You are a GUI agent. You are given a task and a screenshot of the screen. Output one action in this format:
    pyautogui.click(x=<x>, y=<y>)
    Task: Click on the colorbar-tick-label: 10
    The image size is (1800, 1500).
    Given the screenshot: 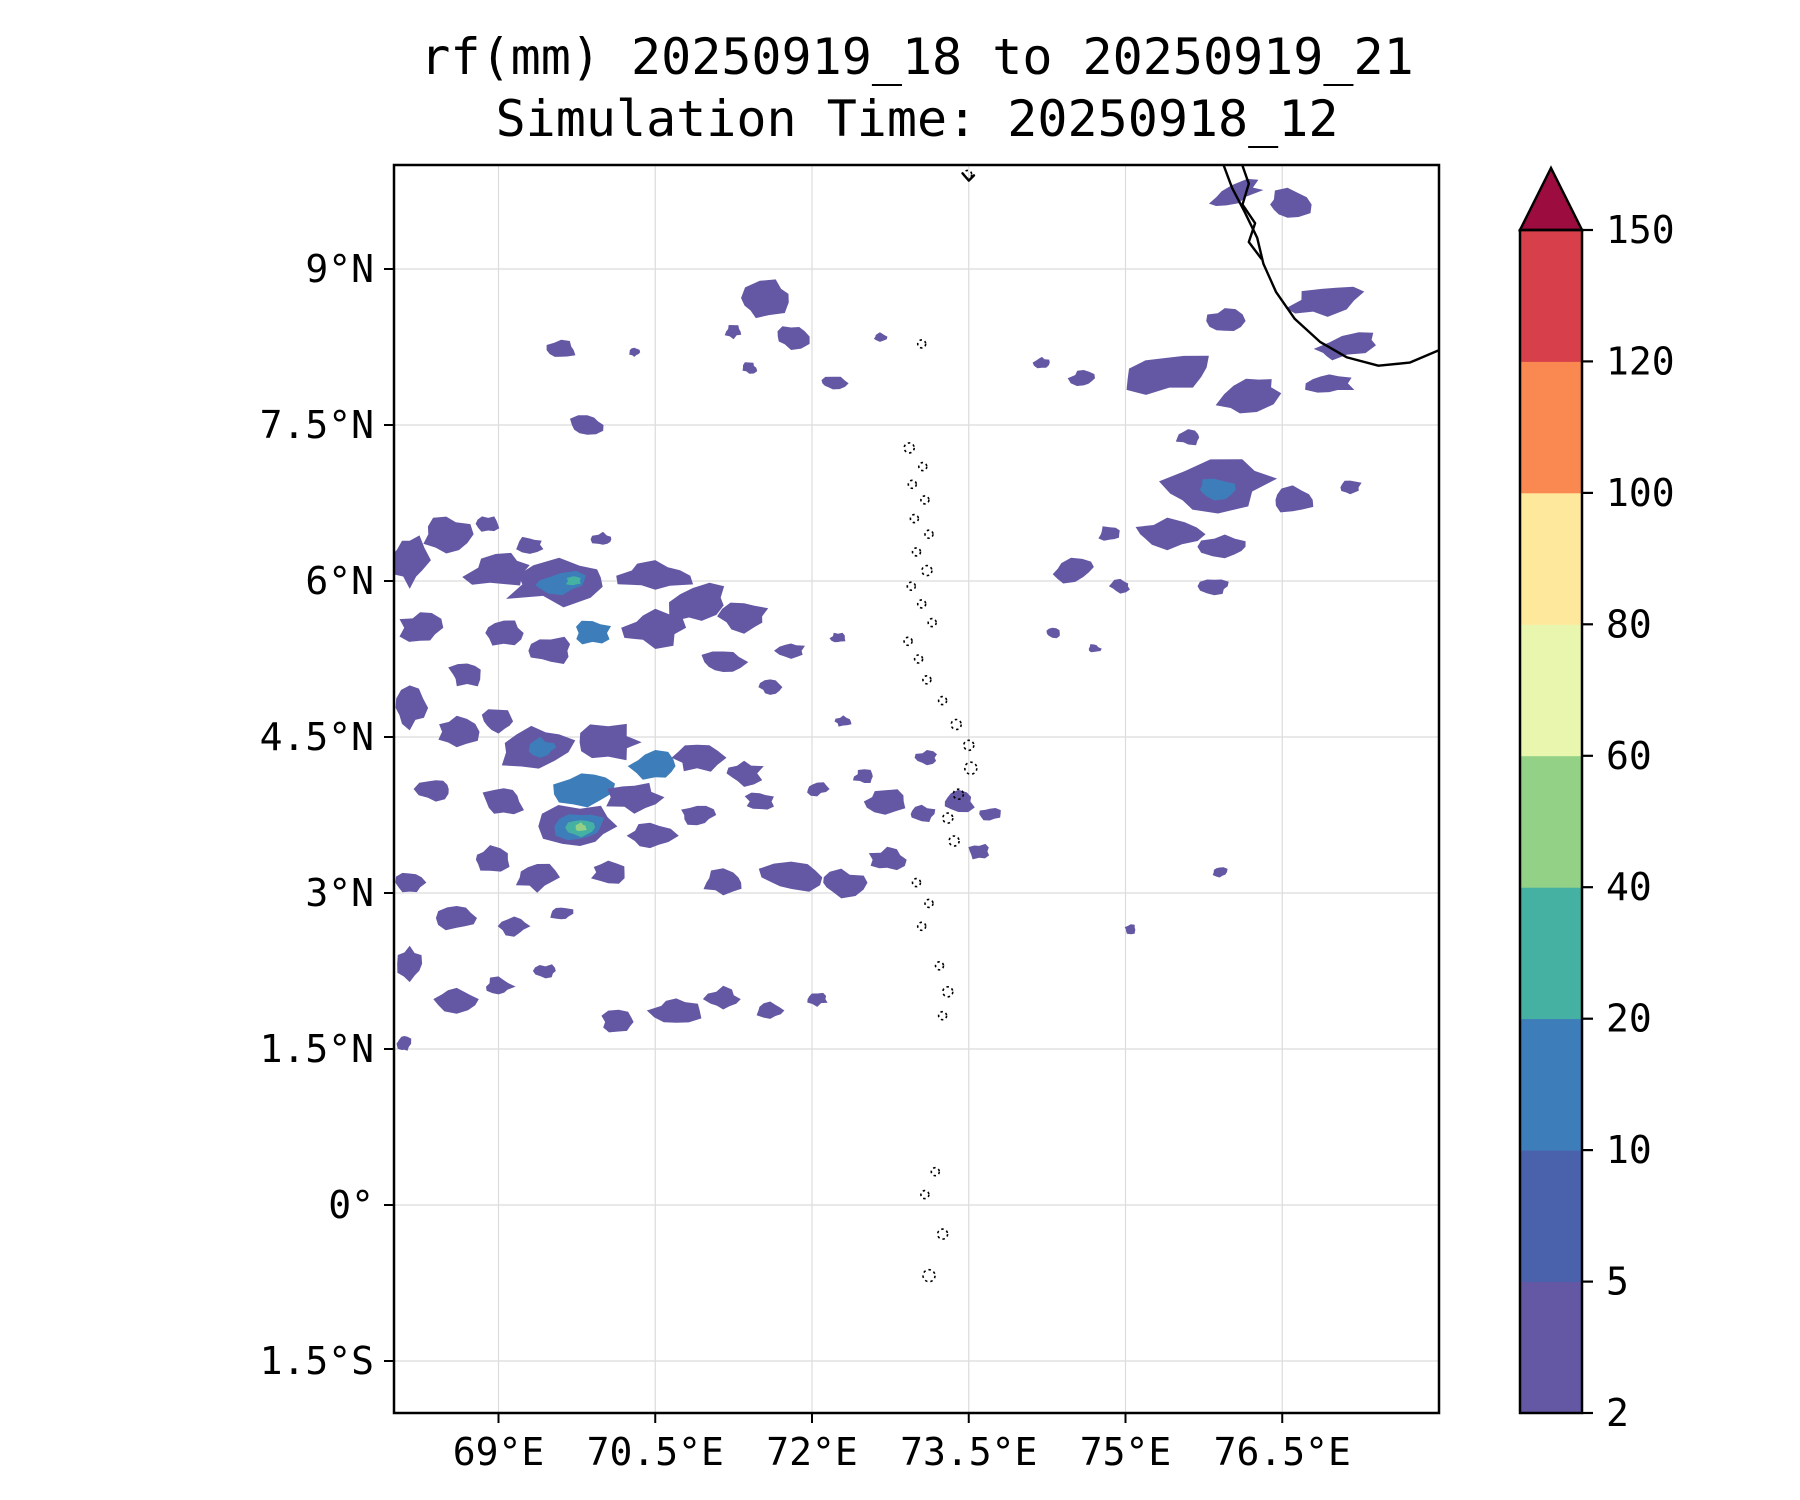 What is the action you would take?
    pyautogui.click(x=1629, y=1150)
    